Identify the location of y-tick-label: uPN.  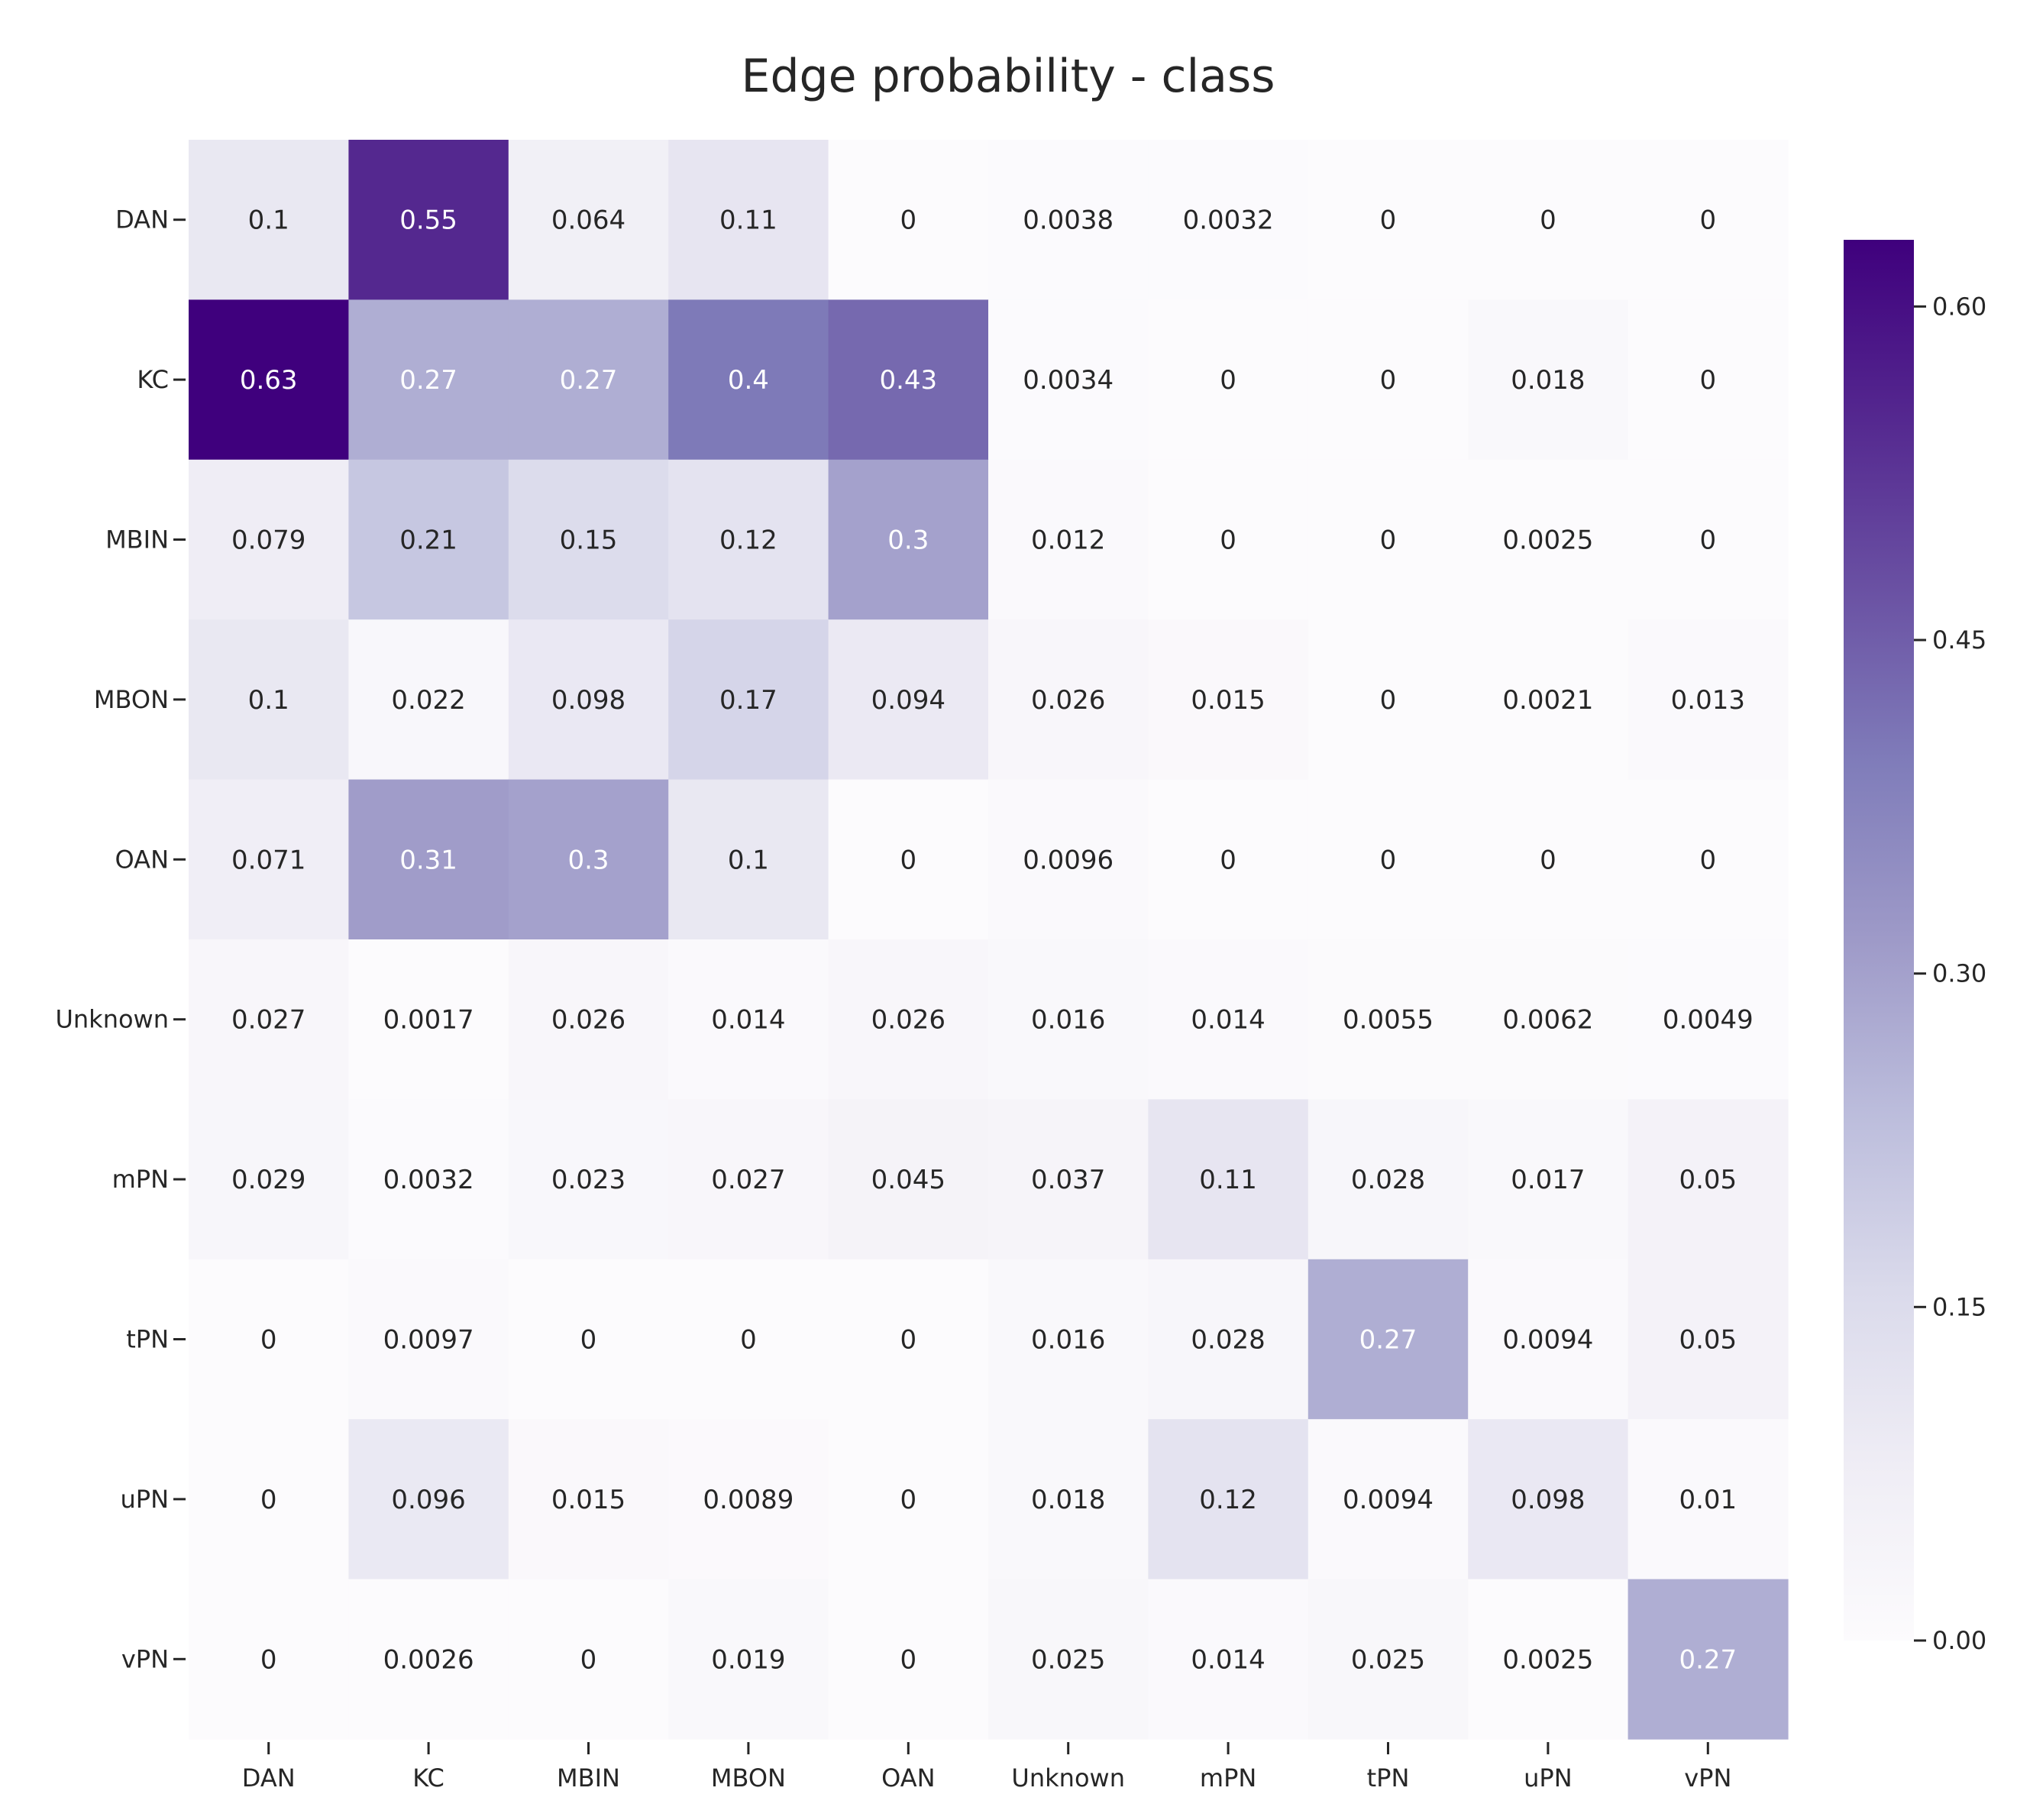
(144, 1499).